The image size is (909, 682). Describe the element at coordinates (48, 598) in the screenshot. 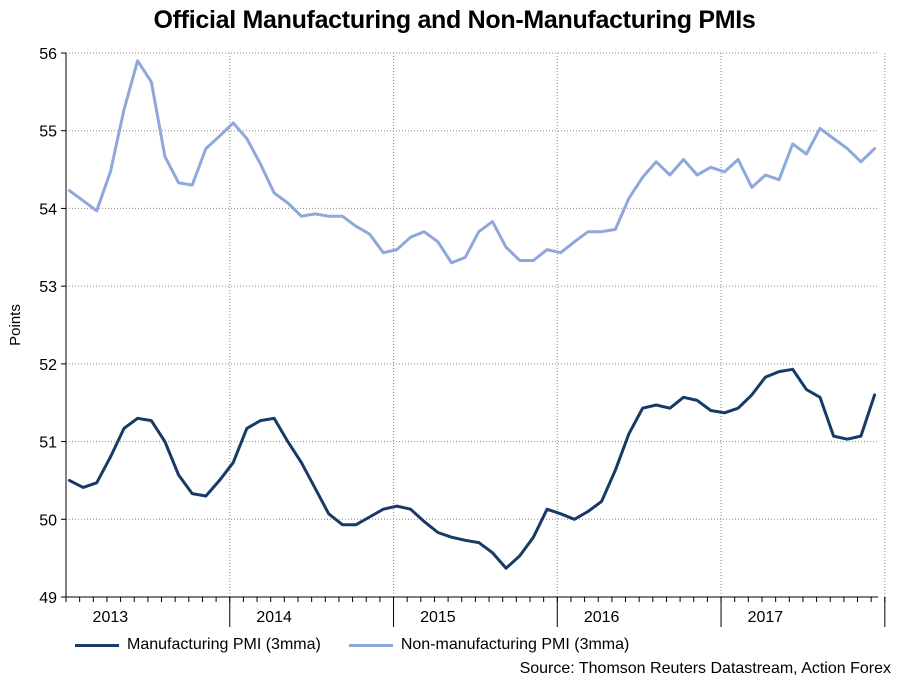

I see `y-tick-label: 49` at that location.